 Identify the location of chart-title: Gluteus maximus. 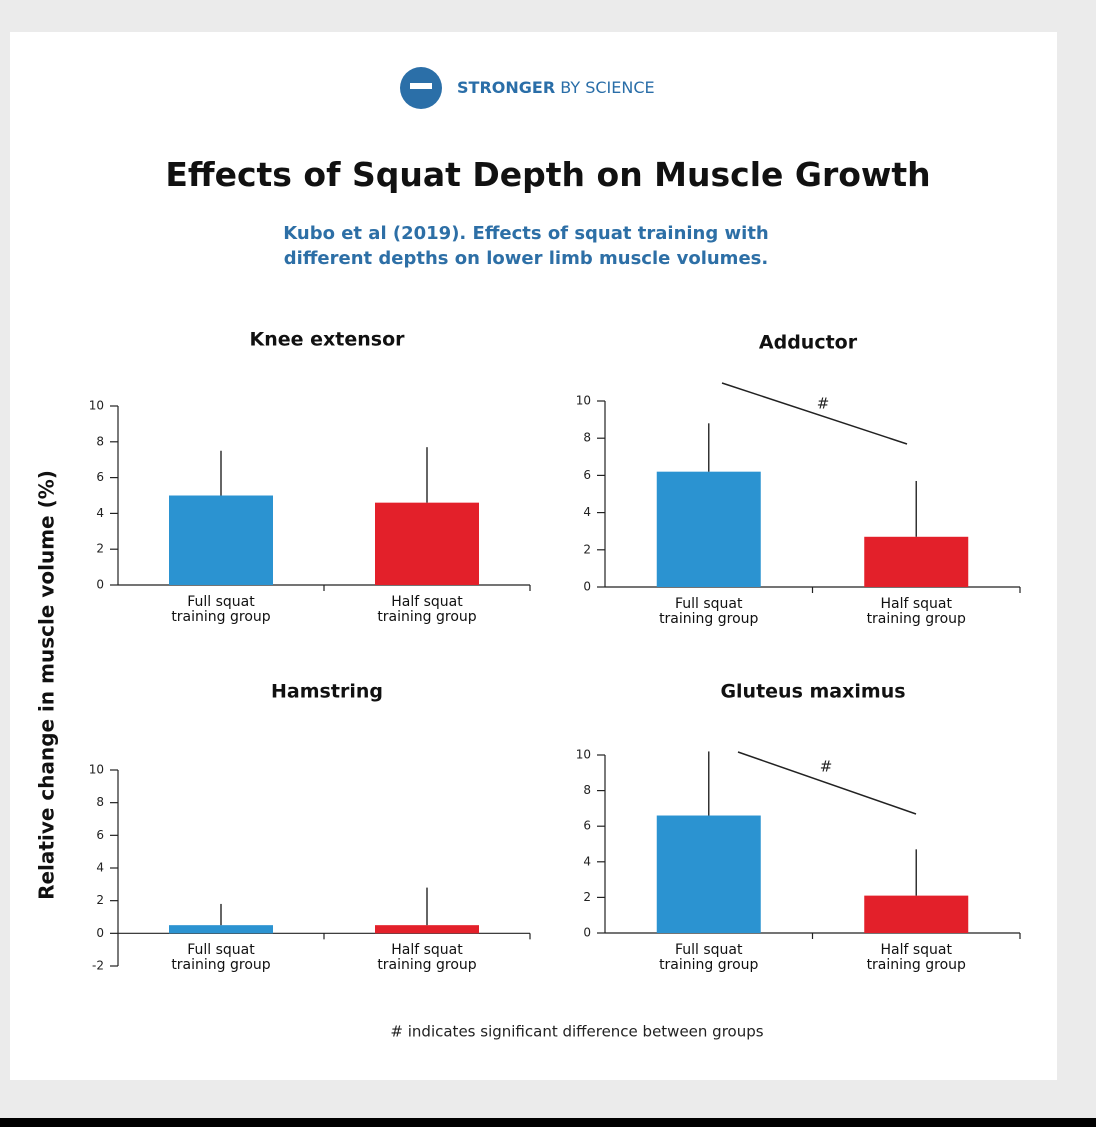
(812, 692).